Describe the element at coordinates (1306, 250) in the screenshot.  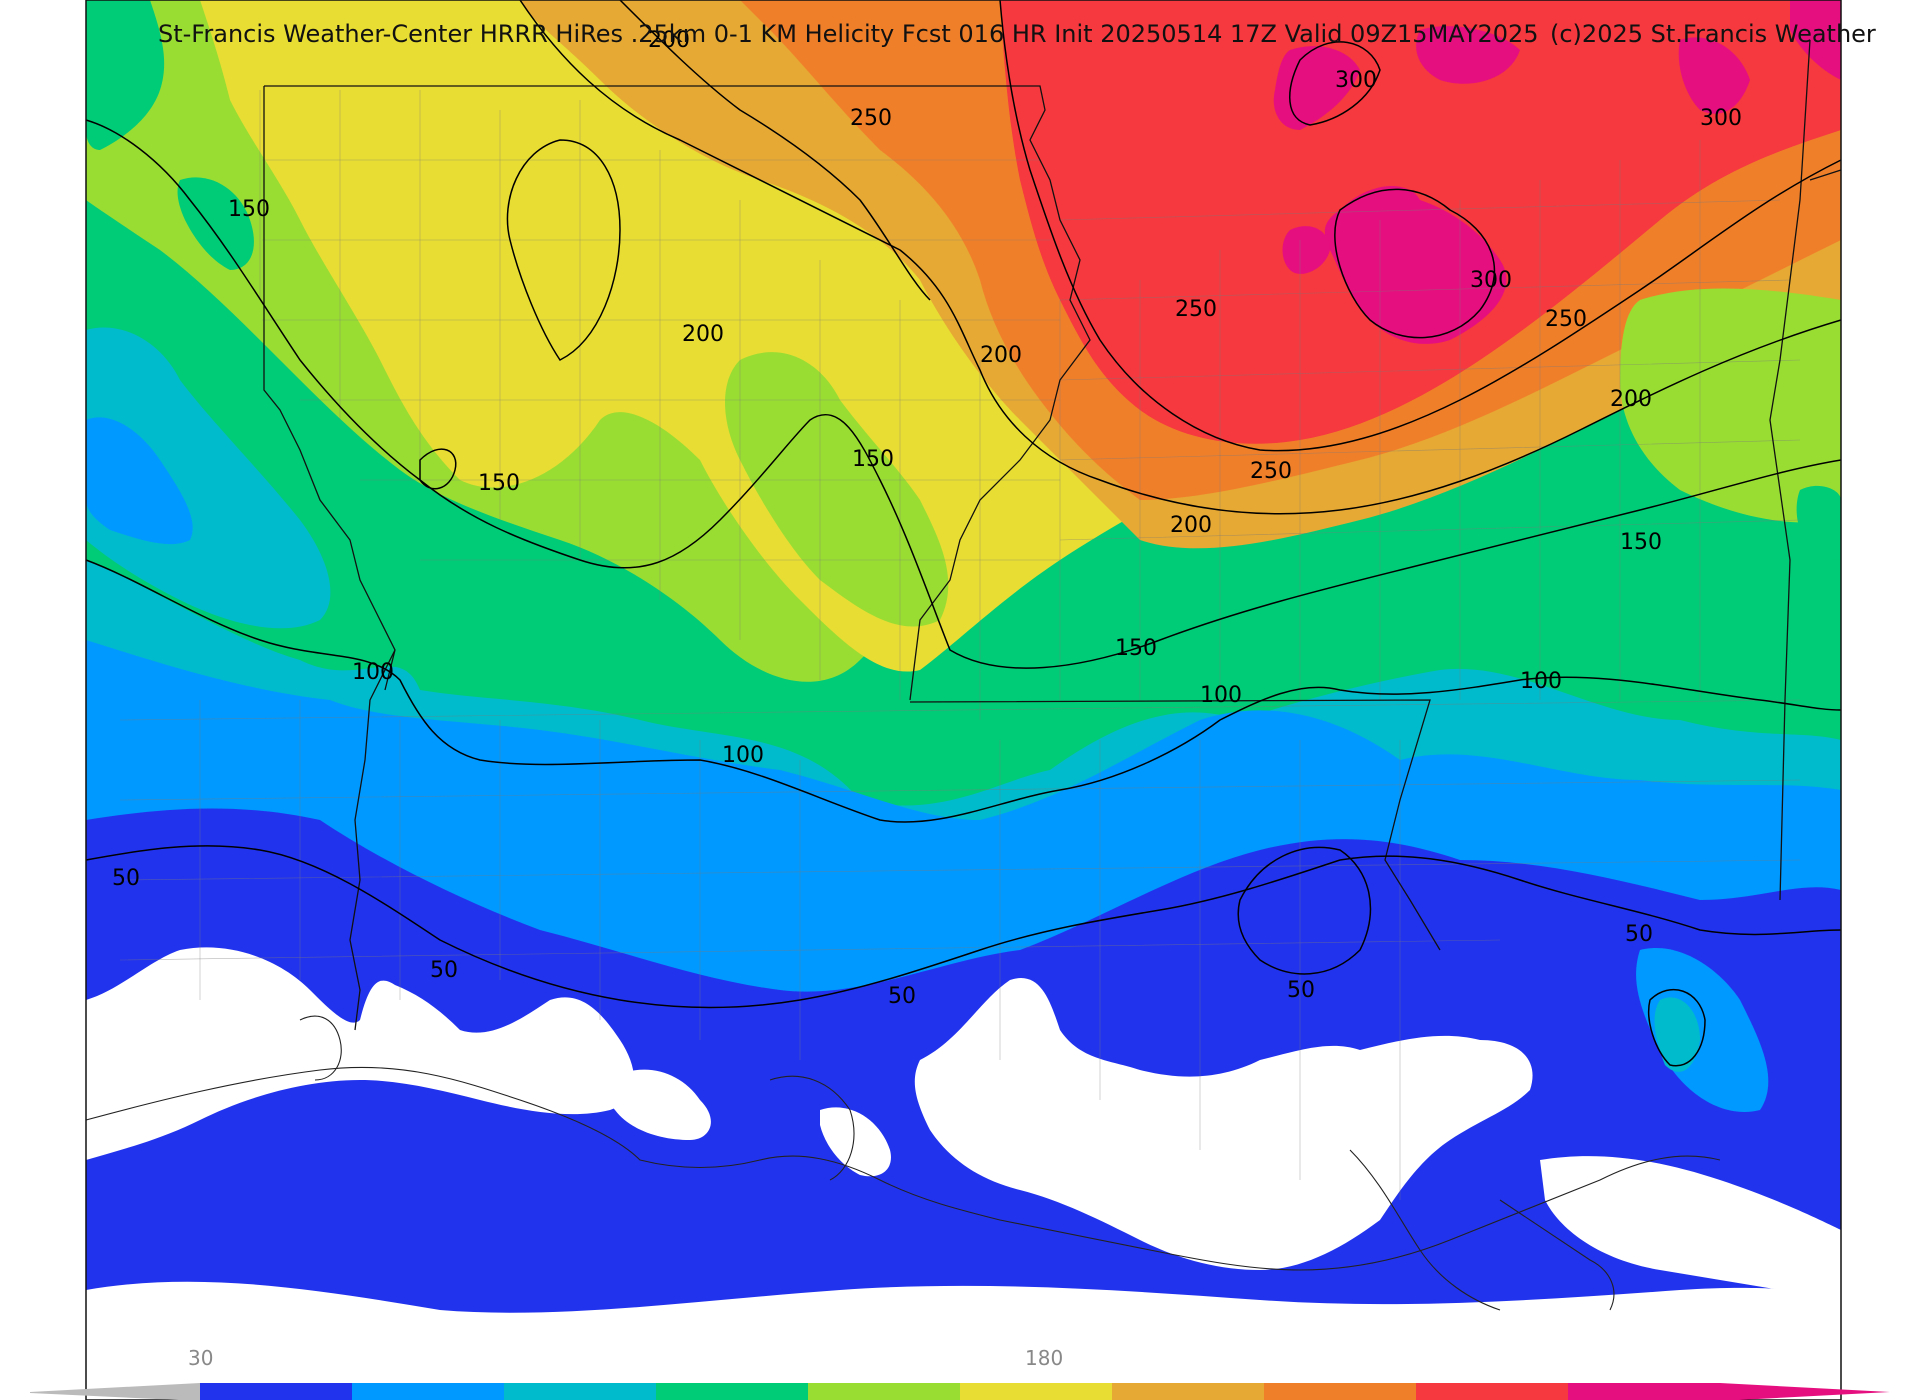
I see `band-gt300-west` at that location.